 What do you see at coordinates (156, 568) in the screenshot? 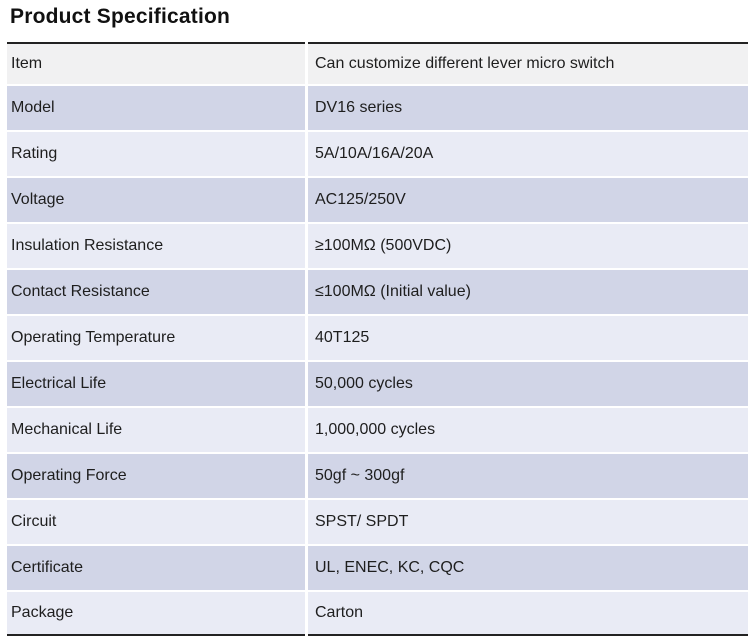
I see `spec-label-cell: Certificate` at bounding box center [156, 568].